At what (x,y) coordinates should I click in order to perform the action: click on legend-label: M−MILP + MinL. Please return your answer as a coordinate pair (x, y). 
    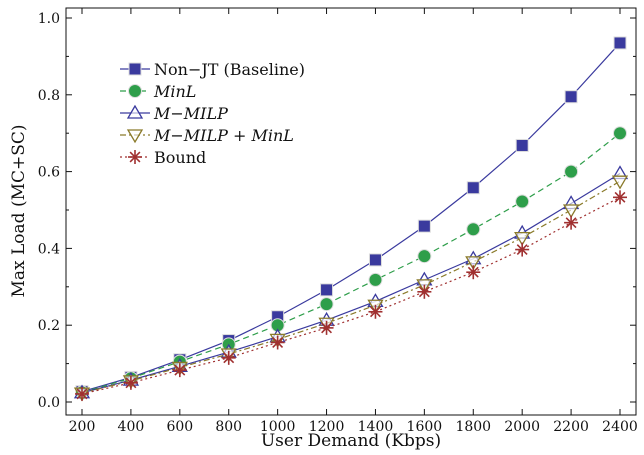
    Looking at the image, I should click on (223, 135).